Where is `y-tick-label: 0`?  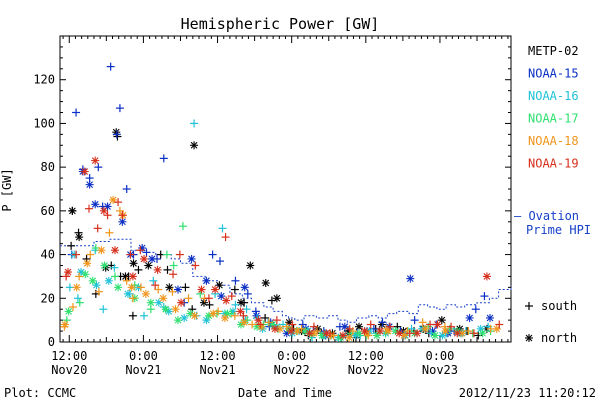 y-tick-label: 0 is located at coordinates (51, 342).